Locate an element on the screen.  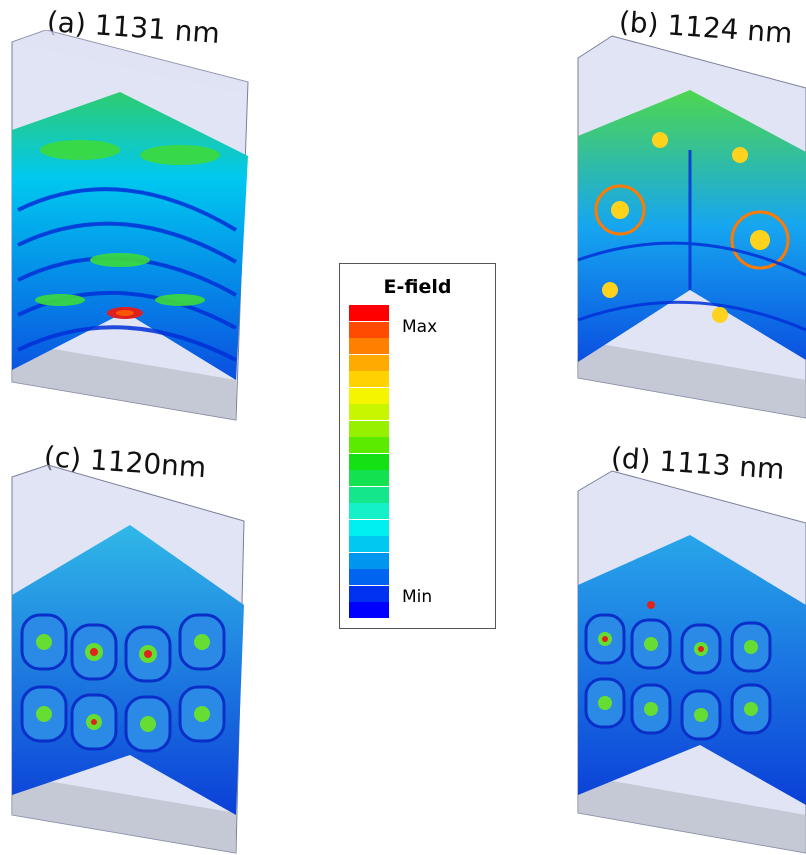
field-simulation-panel-a is located at coordinates (130, 225).